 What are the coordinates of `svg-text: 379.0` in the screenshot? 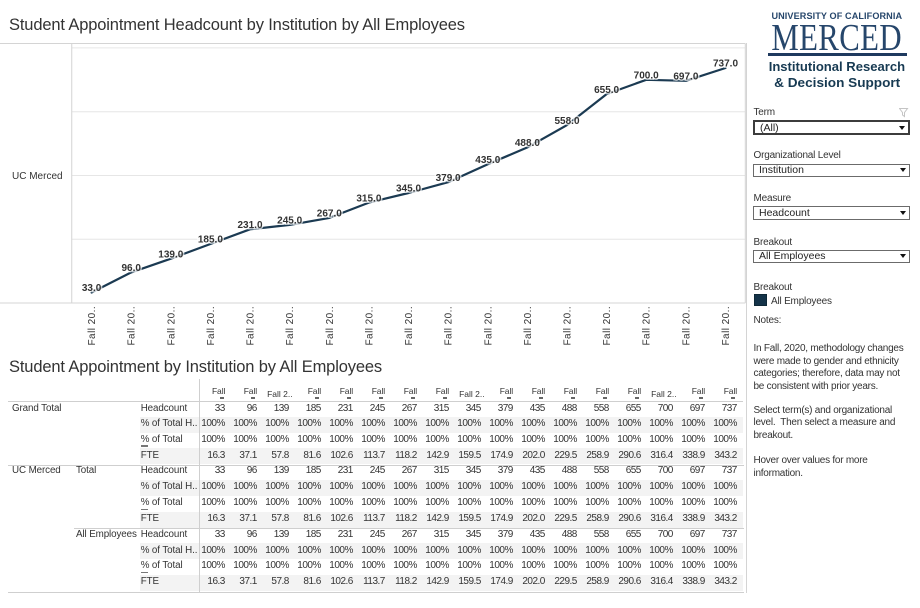 It's located at (448, 178).